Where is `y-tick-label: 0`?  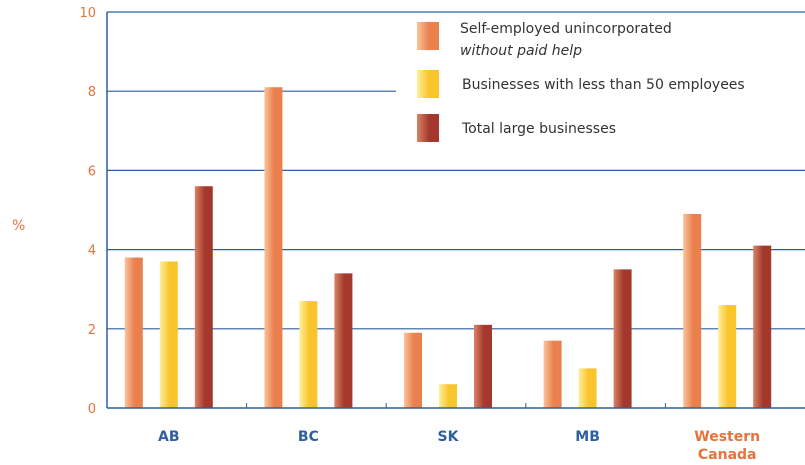 y-tick-label: 0 is located at coordinates (92, 409).